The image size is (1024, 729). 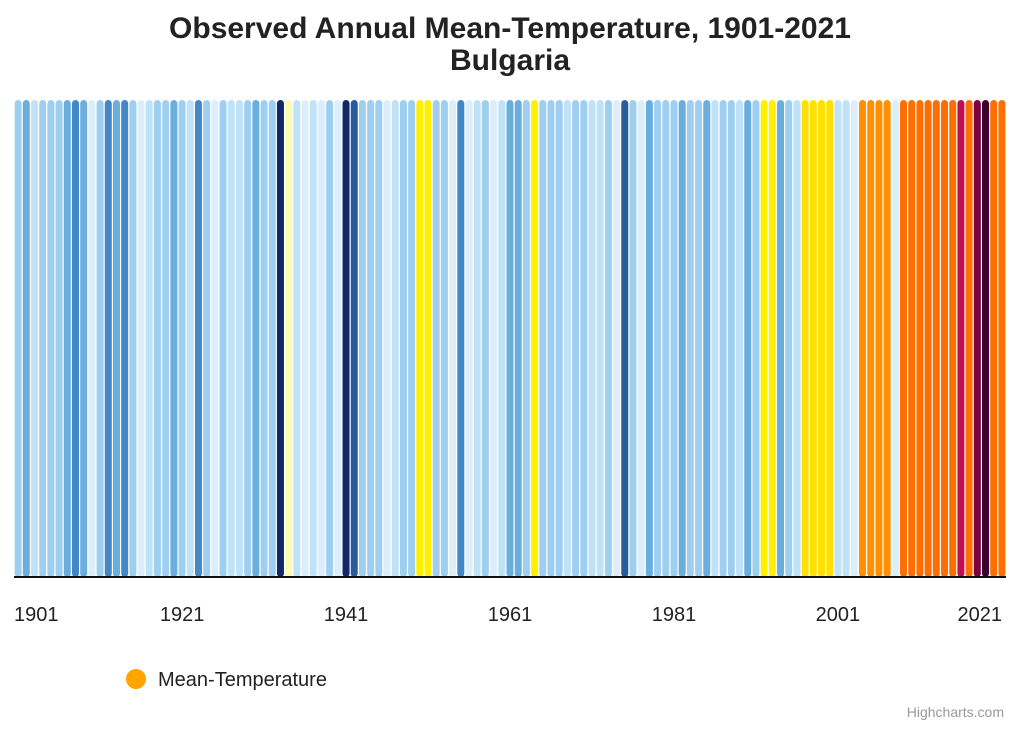 What do you see at coordinates (215, 338) in the screenshot?
I see `stripe-1925` at bounding box center [215, 338].